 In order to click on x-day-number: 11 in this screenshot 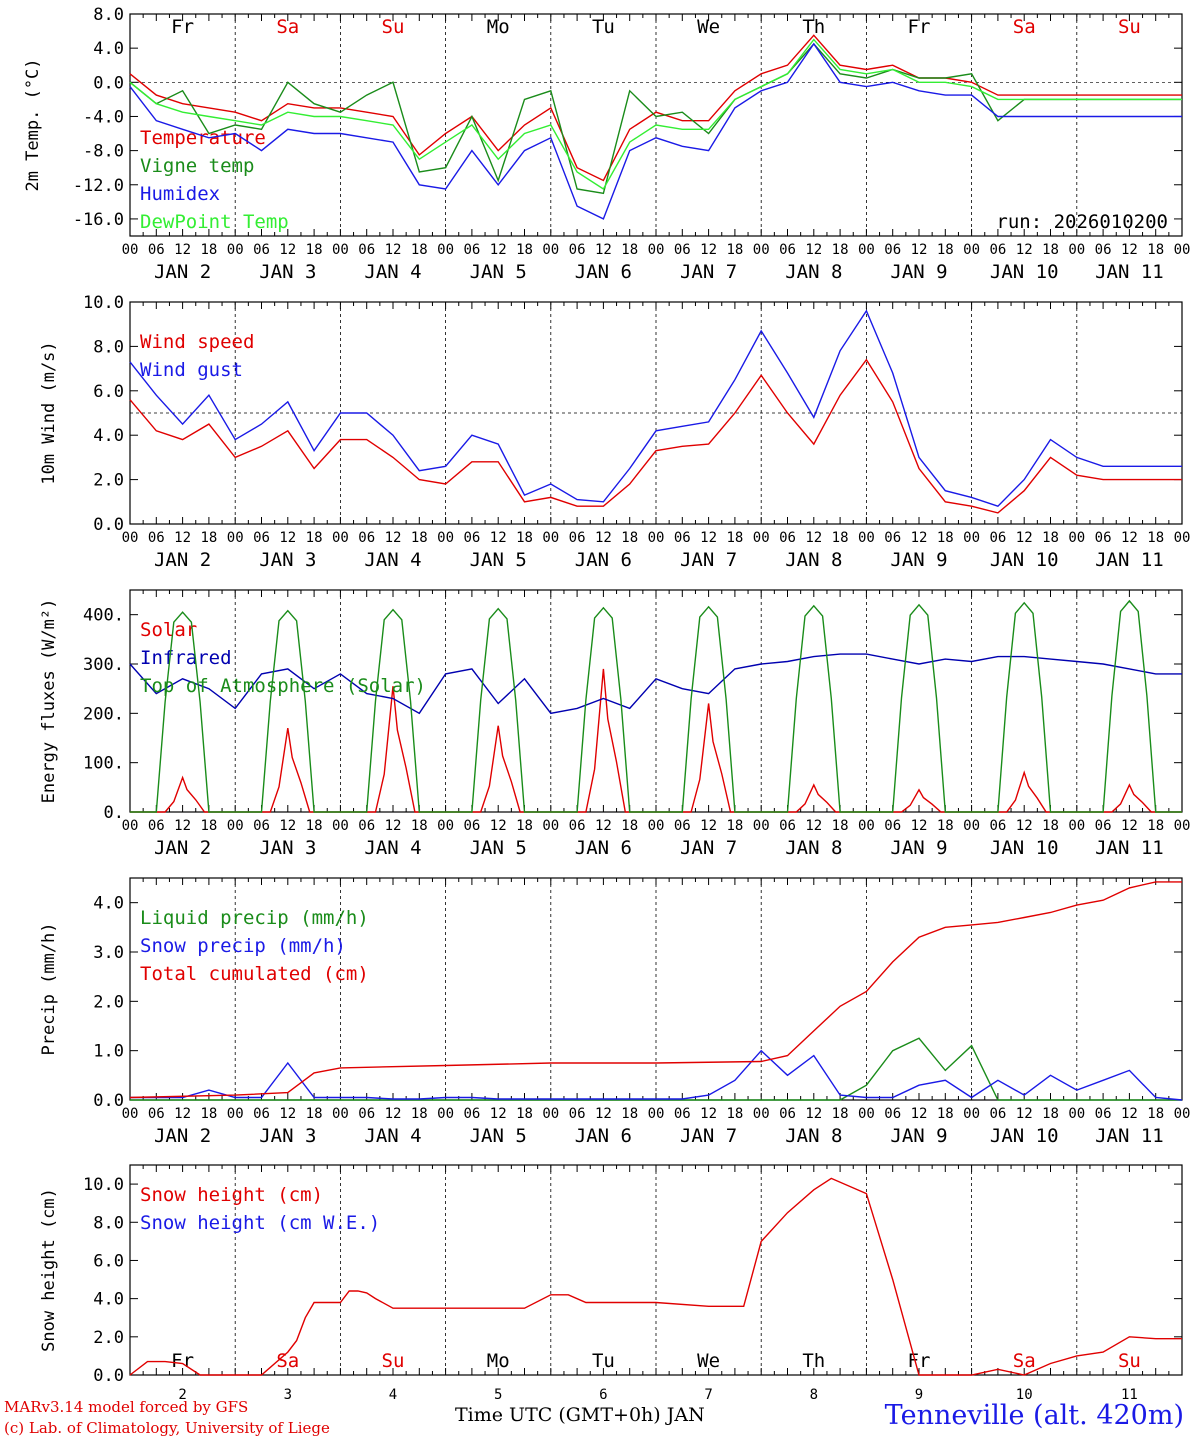, I will do `click(1129, 1395)`.